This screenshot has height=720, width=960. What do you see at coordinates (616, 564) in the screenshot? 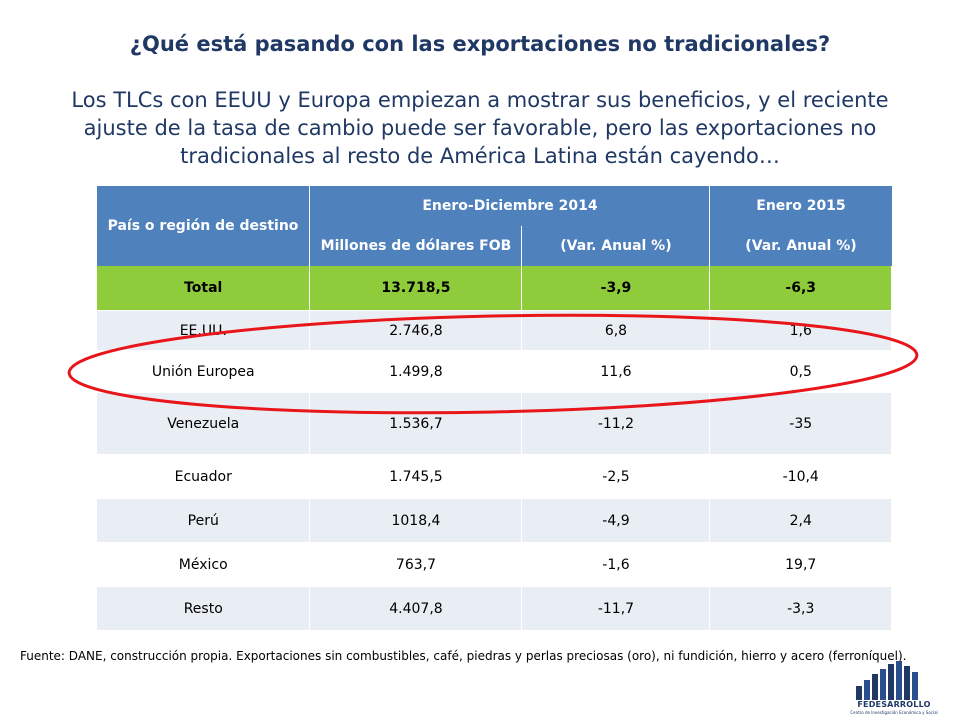
I see `cell-var-2014: -1,6` at bounding box center [616, 564].